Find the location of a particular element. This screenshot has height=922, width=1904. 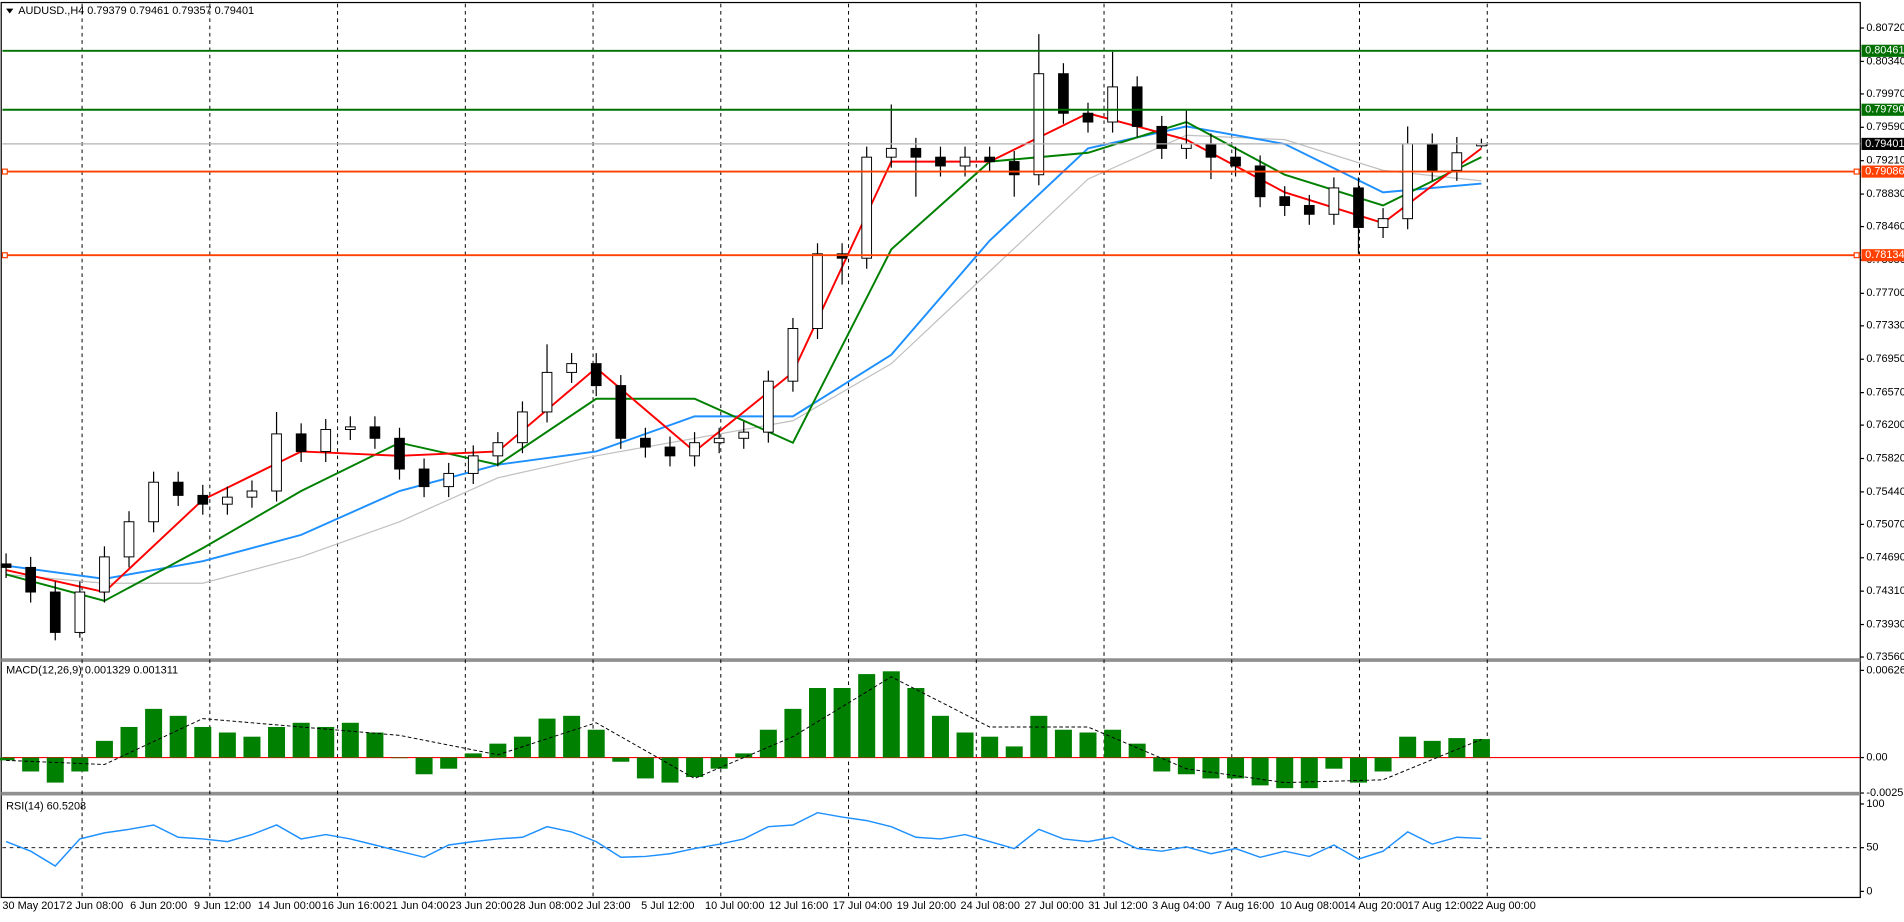

y-tick-label: 0.76950 is located at coordinates (1885, 359).